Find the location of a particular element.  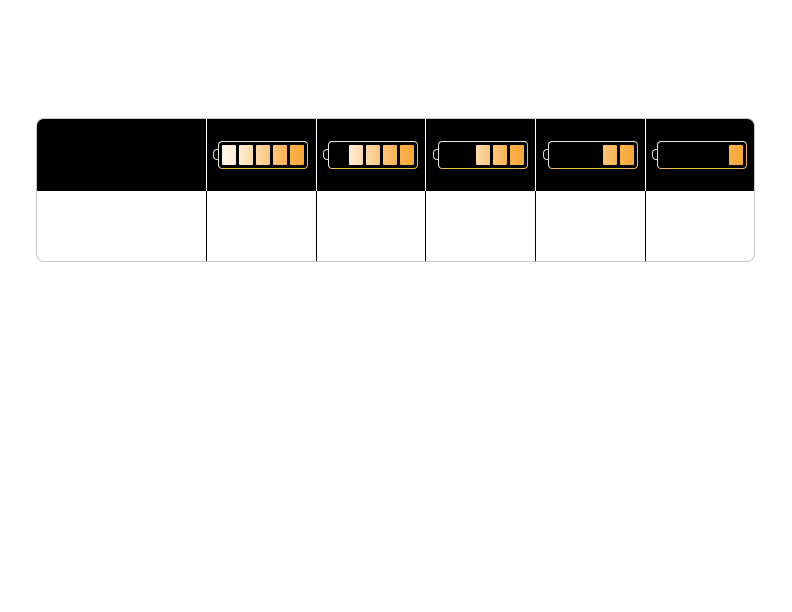

header-row is located at coordinates (395, 155).